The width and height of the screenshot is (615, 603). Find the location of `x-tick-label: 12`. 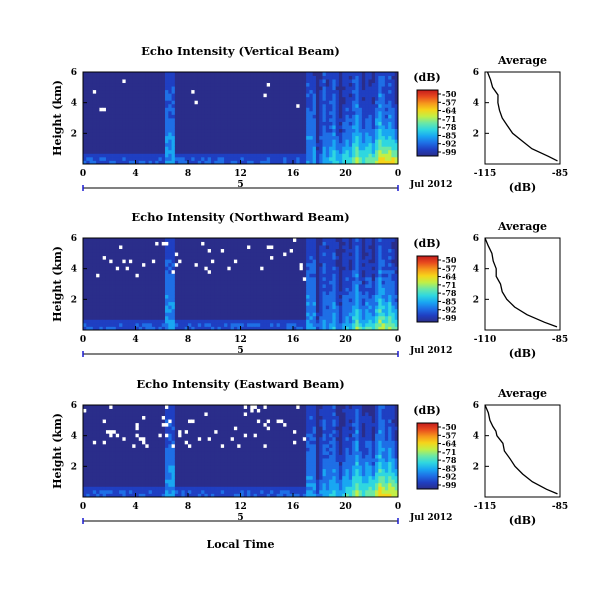

x-tick-label: 12 is located at coordinates (240, 174).